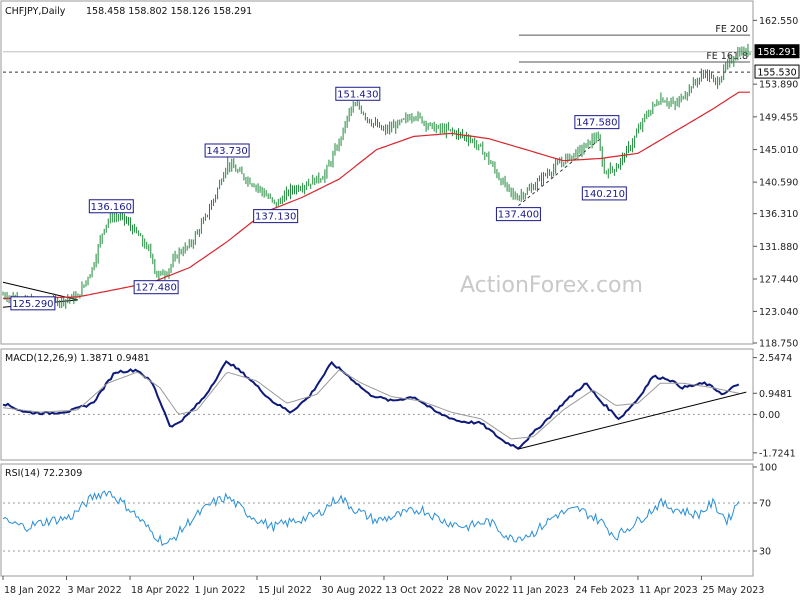  What do you see at coordinates (285, 590) in the screenshot?
I see `xtick-label: 15 Jul 2022` at bounding box center [285, 590].